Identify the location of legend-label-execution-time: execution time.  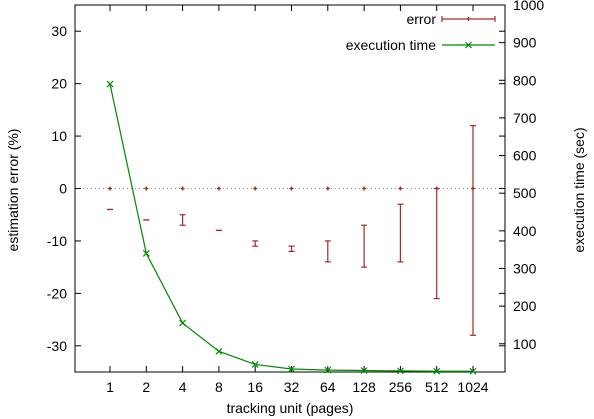
(391, 45).